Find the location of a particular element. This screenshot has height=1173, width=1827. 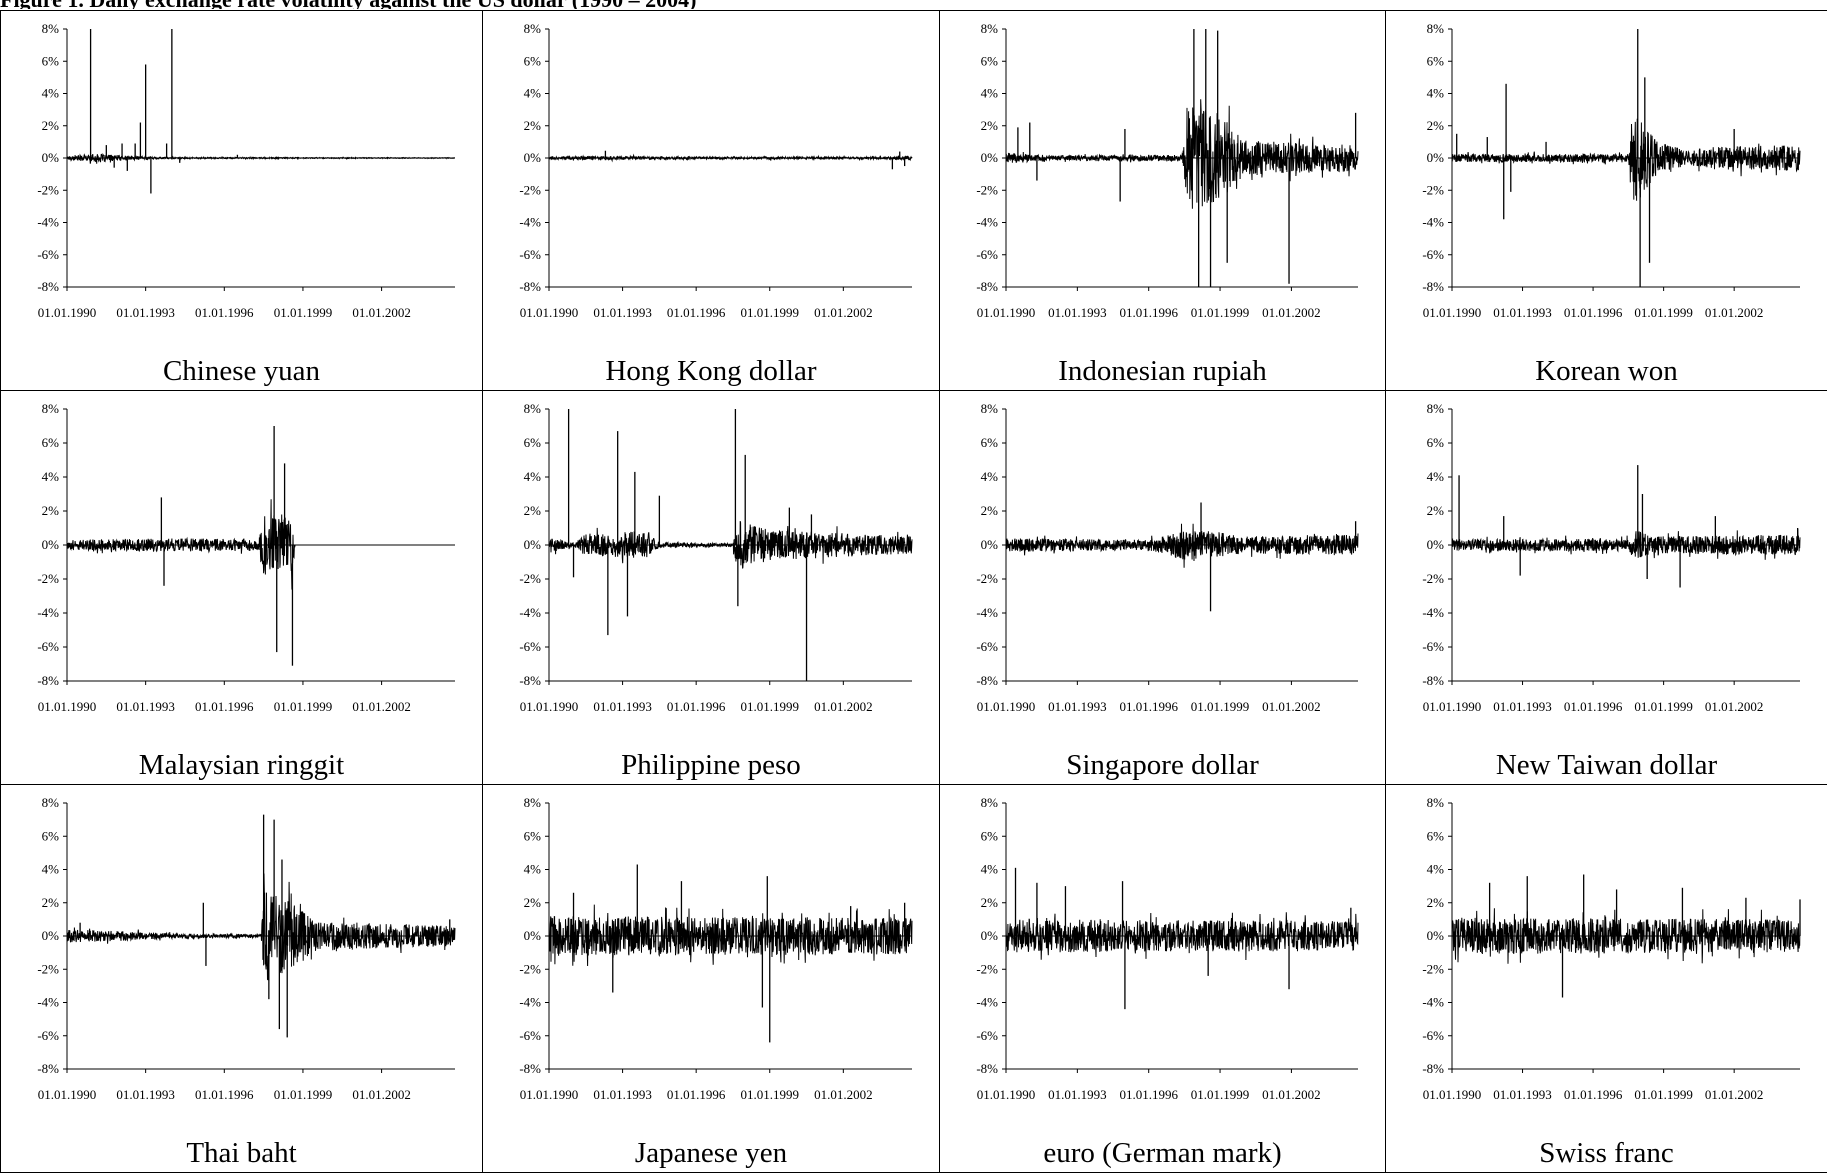

chart-title: Korean won is located at coordinates (1606, 371).